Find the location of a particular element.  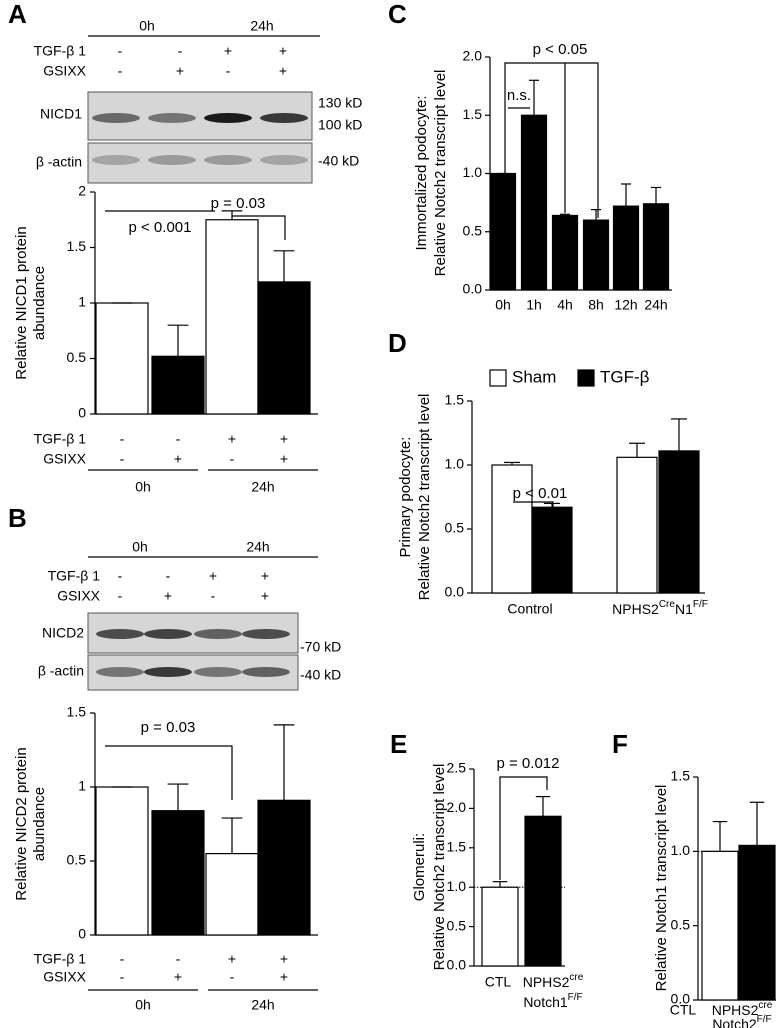

y-axis-label: Relative Notch2 transcript level is located at coordinates (439, 867).